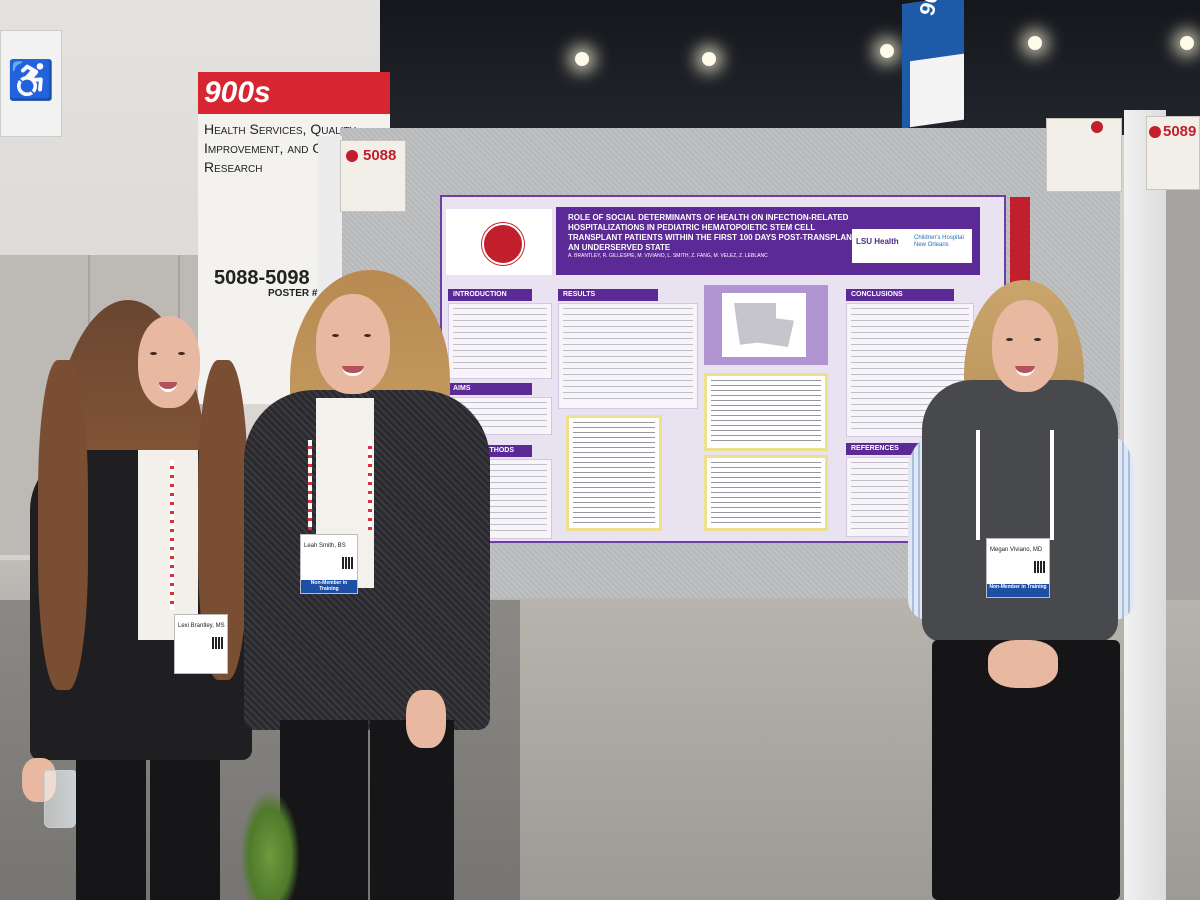 The height and width of the screenshot is (900, 1200). I want to click on section-results-label: RESULTS, so click(579, 294).